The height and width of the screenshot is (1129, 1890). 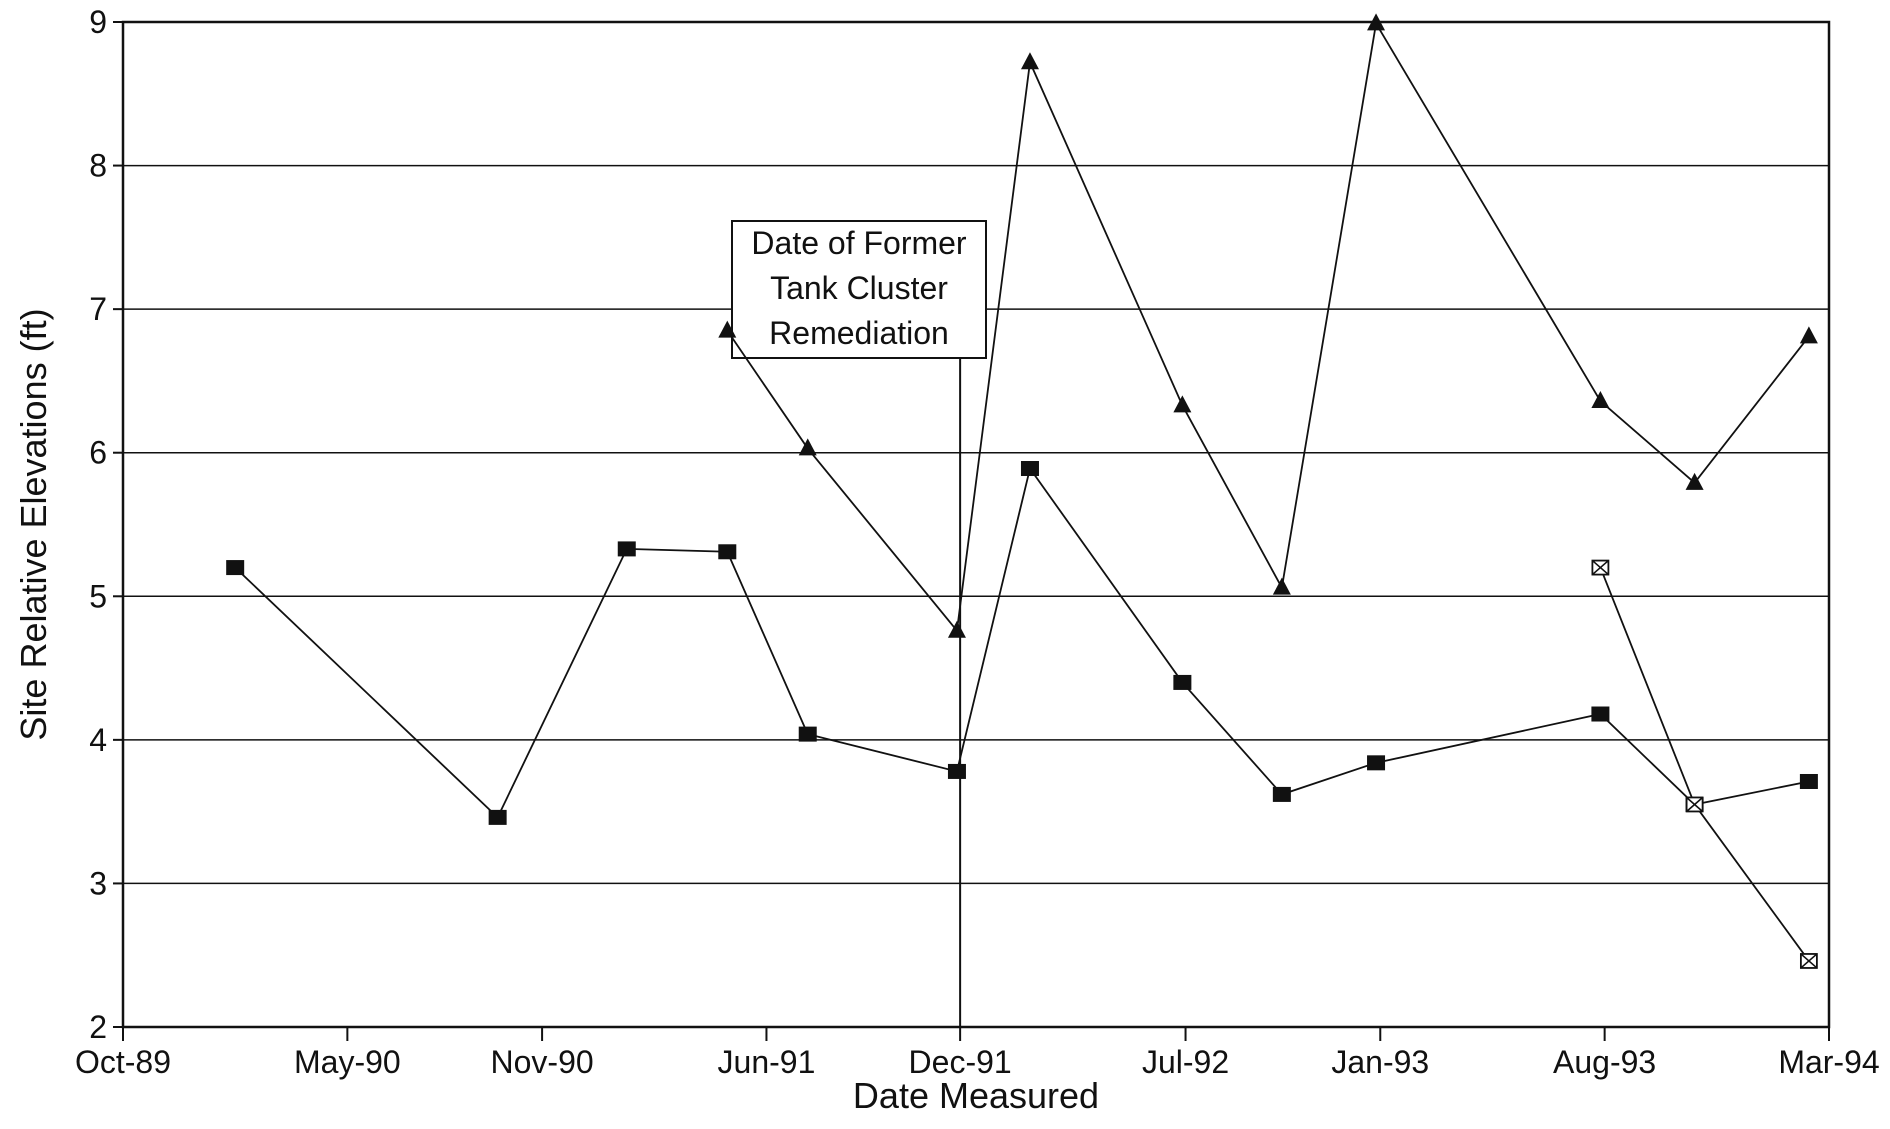 I want to click on x-tick-label: May-90, so click(x=347, y=1062).